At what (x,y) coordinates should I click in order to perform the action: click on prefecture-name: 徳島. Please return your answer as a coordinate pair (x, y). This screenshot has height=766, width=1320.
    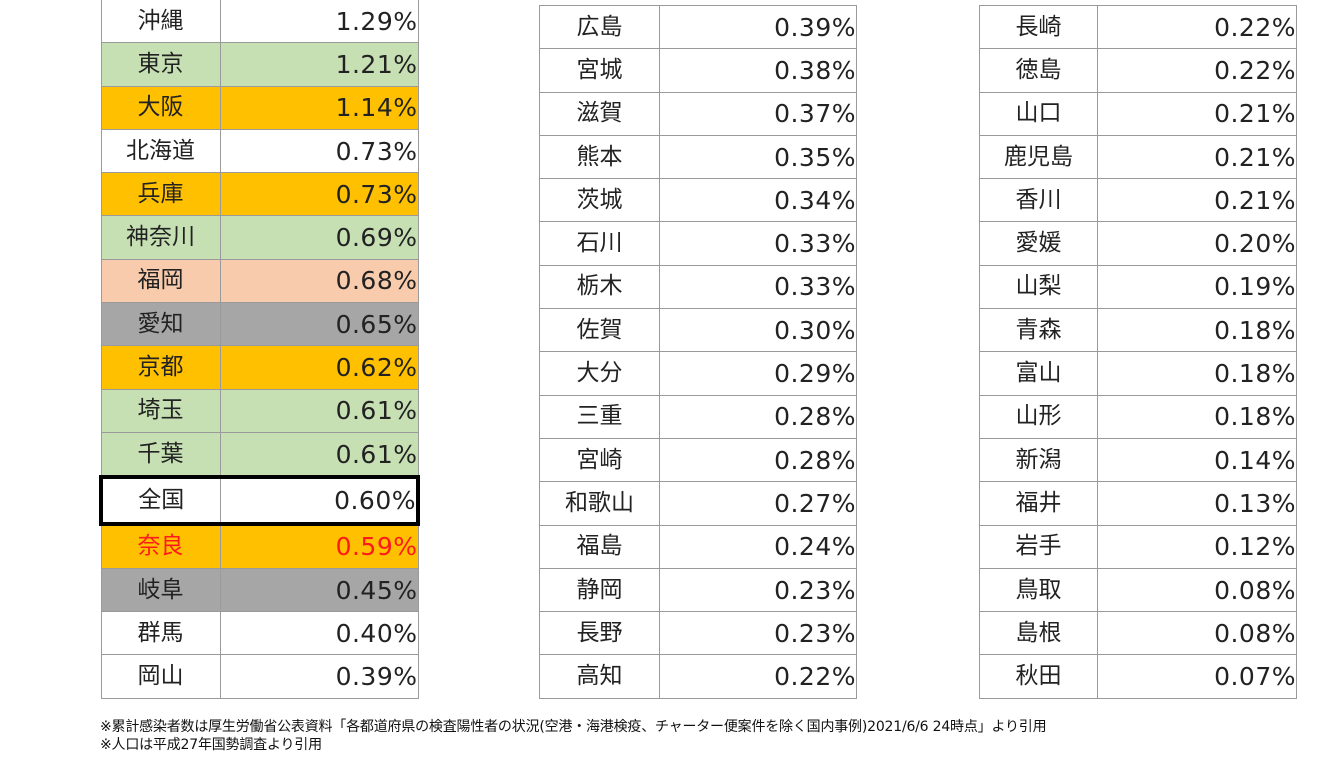
    Looking at the image, I should click on (1038, 70).